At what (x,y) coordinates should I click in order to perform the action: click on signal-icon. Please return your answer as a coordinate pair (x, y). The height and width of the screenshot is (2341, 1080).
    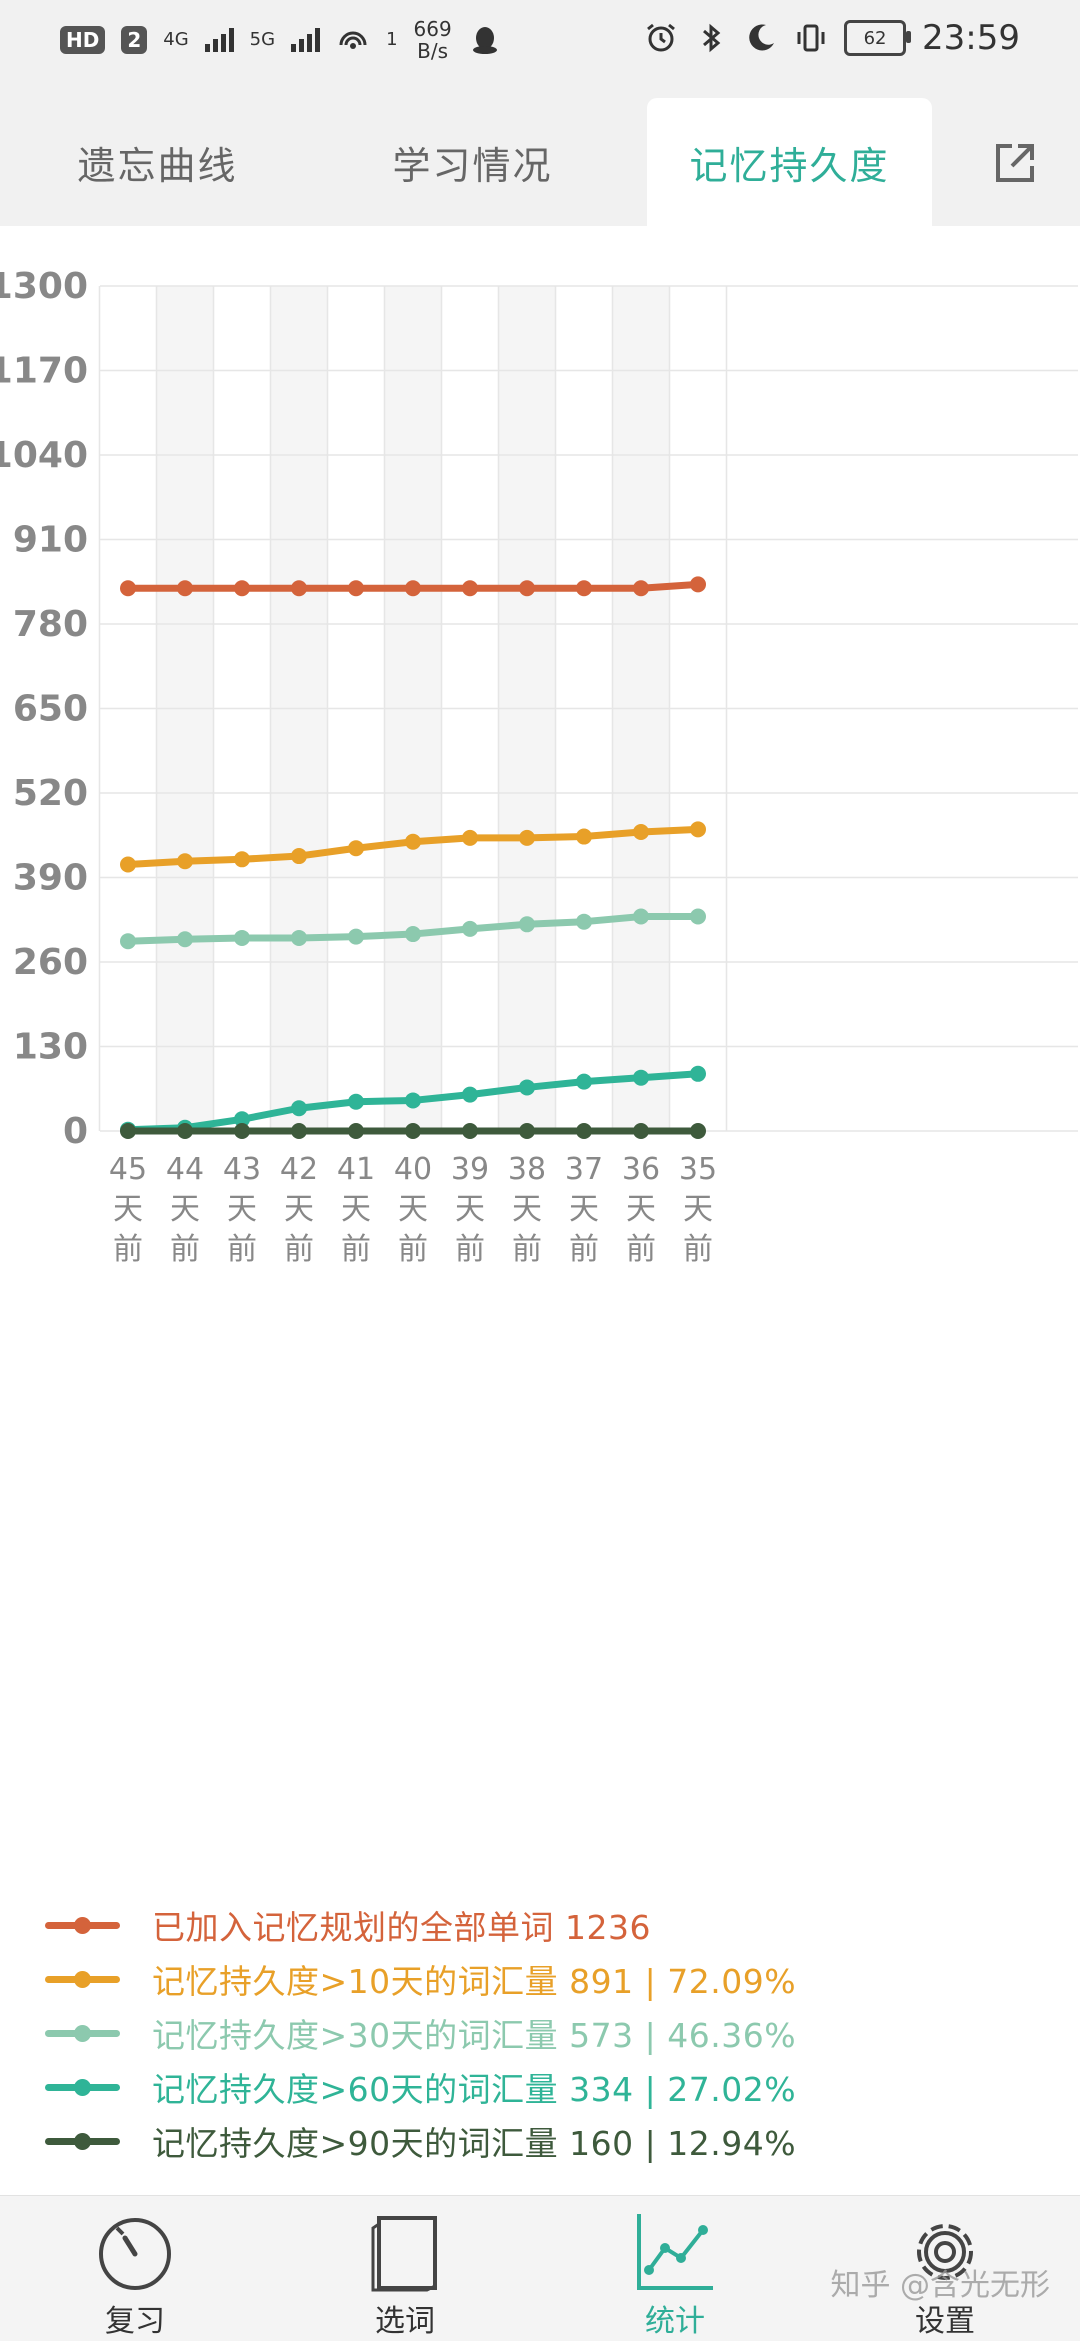
    Looking at the image, I should click on (219, 40).